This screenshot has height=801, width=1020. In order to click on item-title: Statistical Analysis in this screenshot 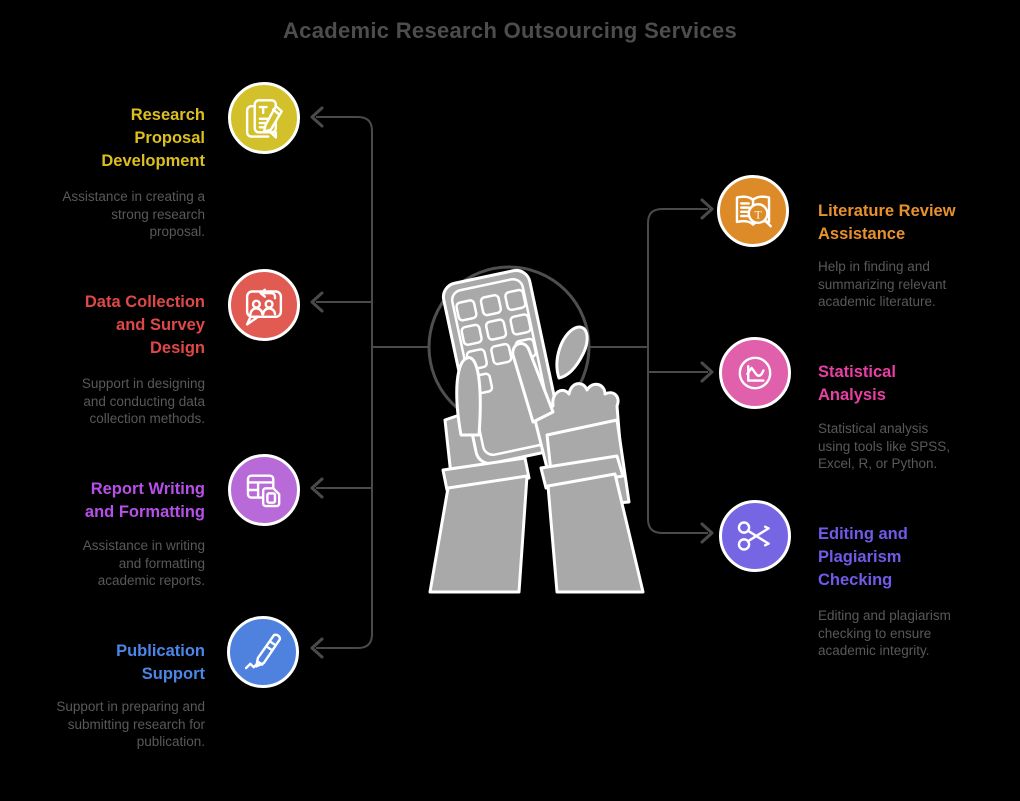, I will do `click(857, 383)`.